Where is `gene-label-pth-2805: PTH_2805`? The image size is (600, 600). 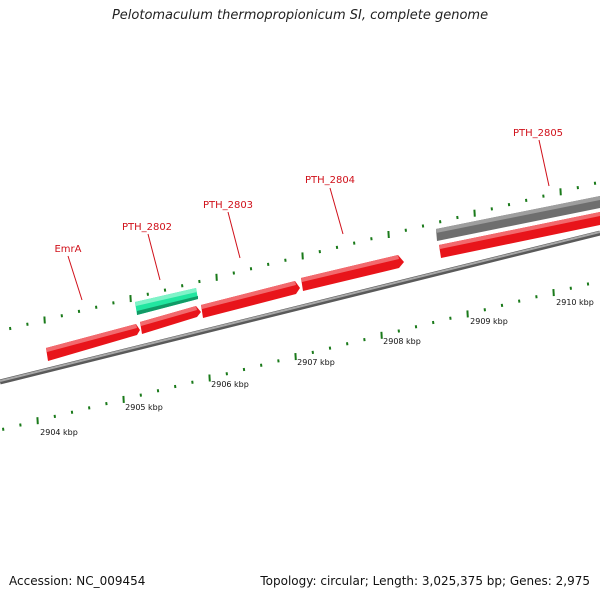 gene-label-pth-2805: PTH_2805 is located at coordinates (538, 133).